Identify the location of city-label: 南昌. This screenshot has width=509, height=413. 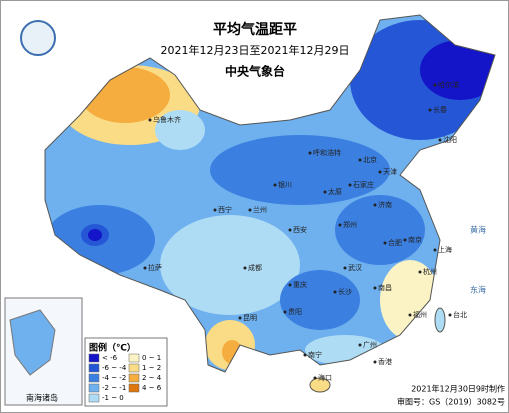
(385, 287).